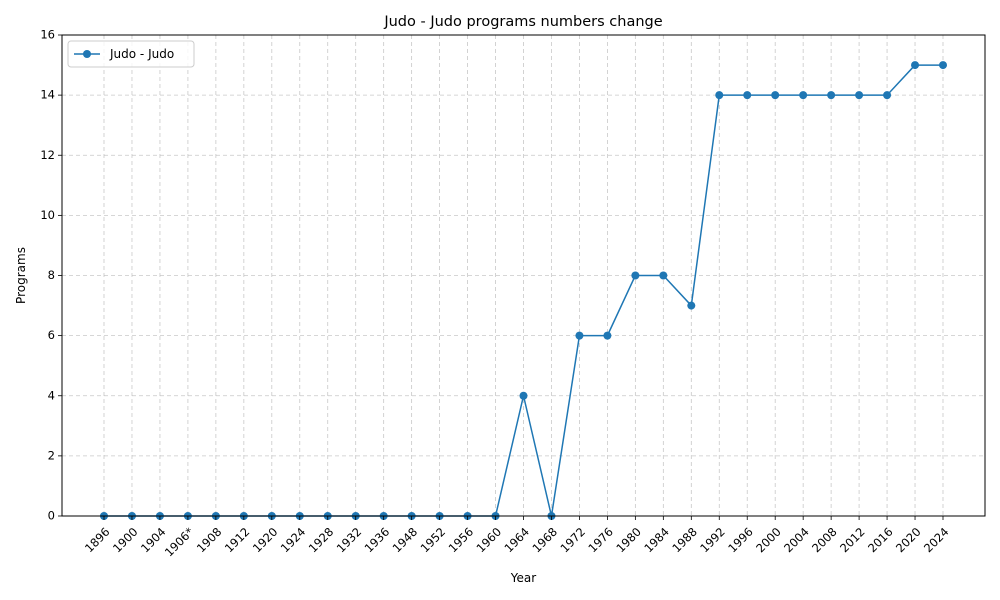 Image resolution: width=1000 pixels, height=600 pixels. I want to click on legend-box, so click(131, 54).